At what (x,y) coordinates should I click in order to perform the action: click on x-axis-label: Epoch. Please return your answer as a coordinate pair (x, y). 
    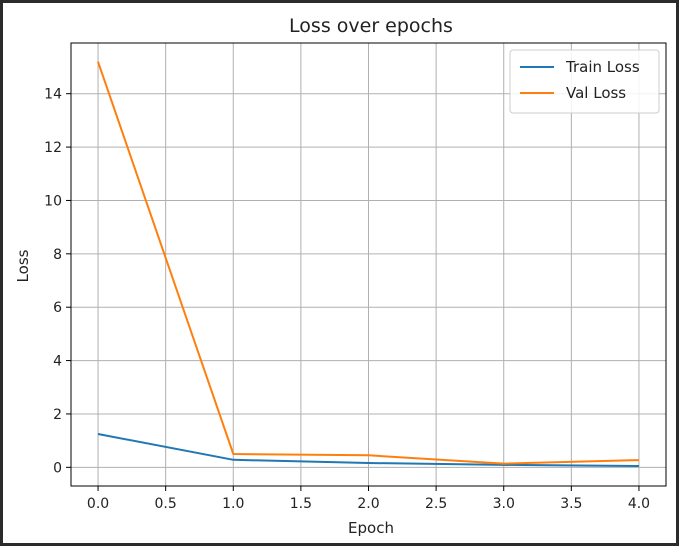
    Looking at the image, I should click on (371, 528).